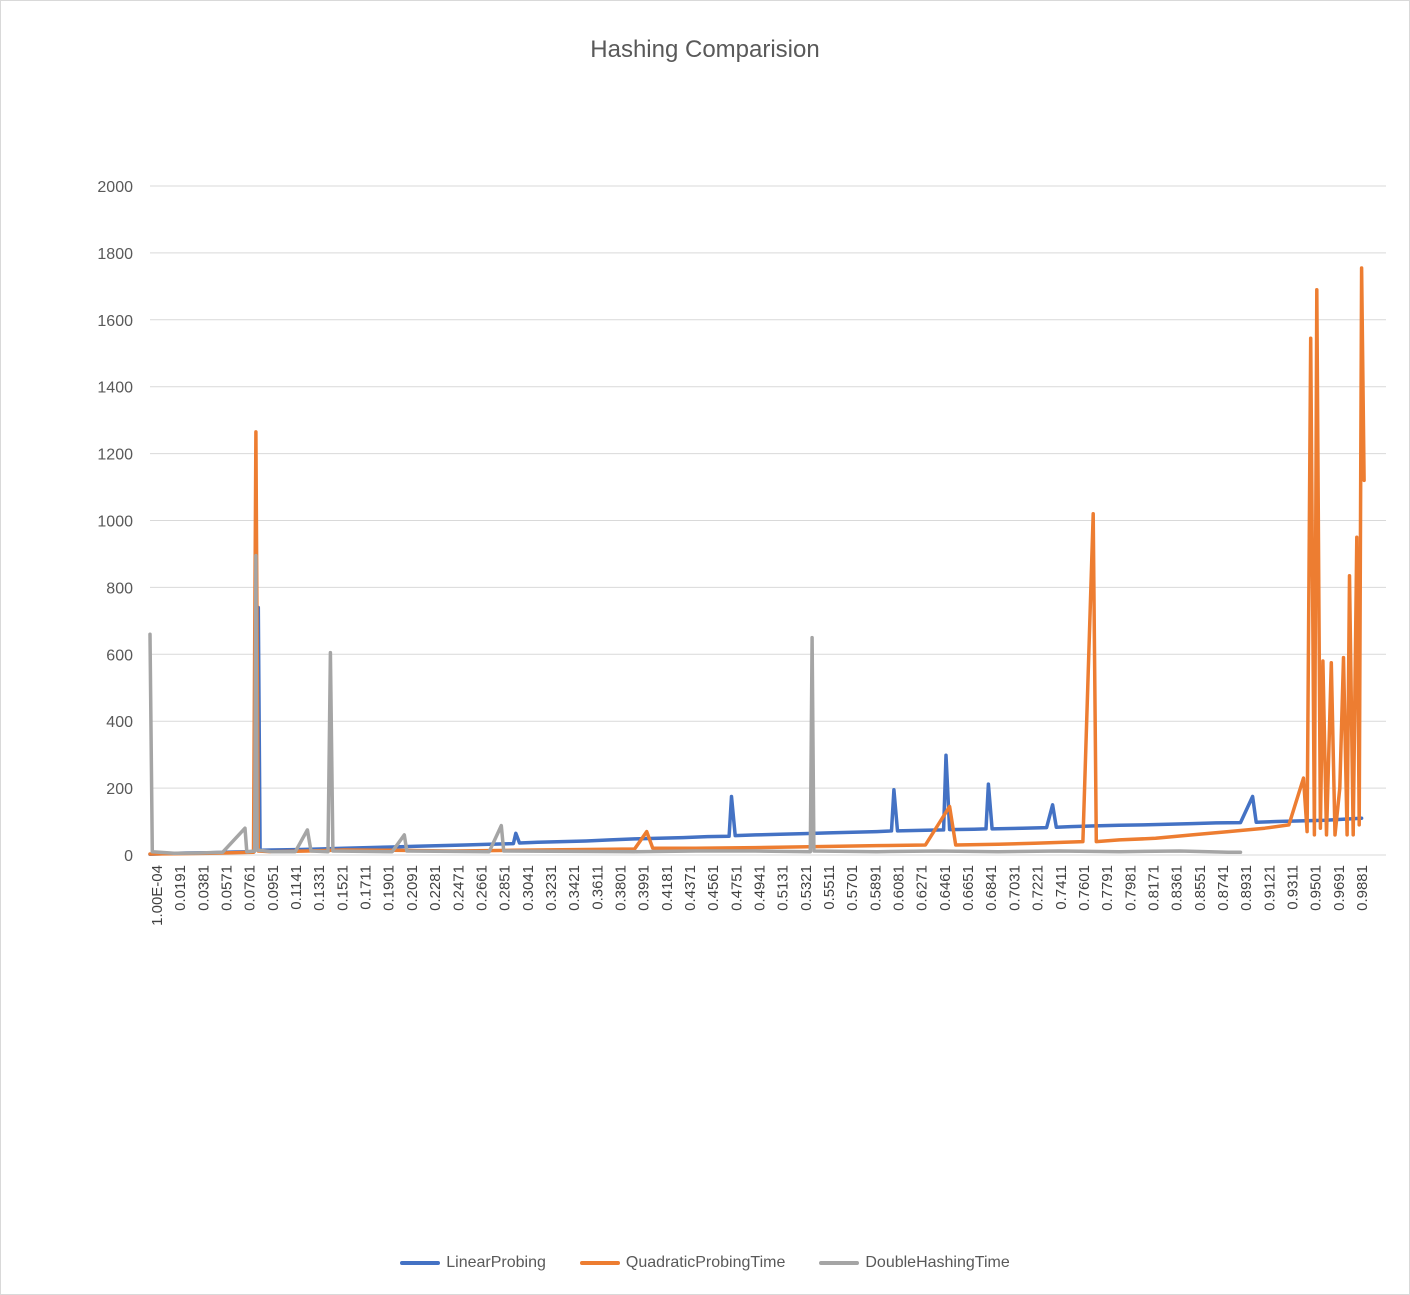 This screenshot has height=1295, width=1410. I want to click on x-tick-label: 0.9501, so click(1316, 888).